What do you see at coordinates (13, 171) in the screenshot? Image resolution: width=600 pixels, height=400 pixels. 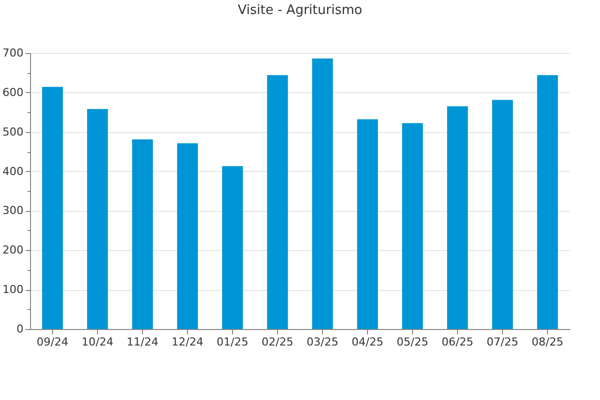 I see `y-tick-label: 400` at bounding box center [13, 171].